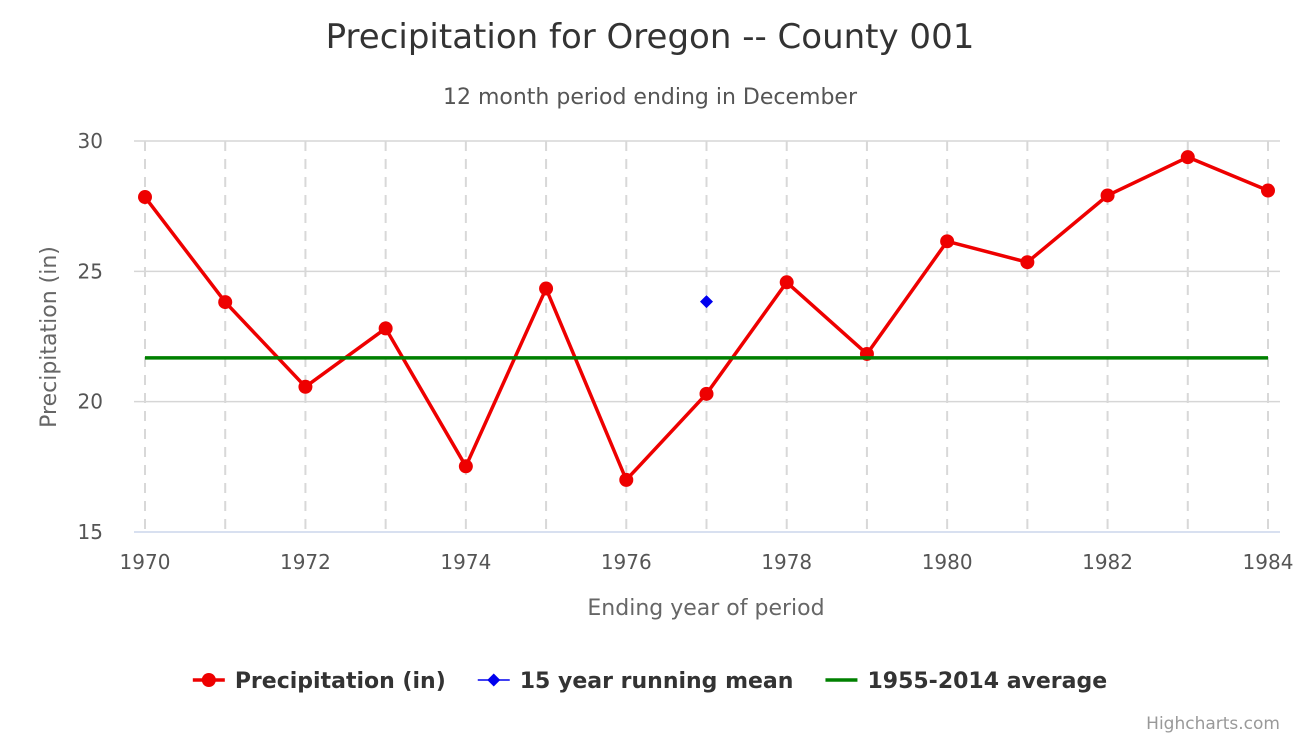 Image resolution: width=1300 pixels, height=740 pixels. I want to click on chart-title: Precipitation for Oregon -- County 001, so click(650, 37).